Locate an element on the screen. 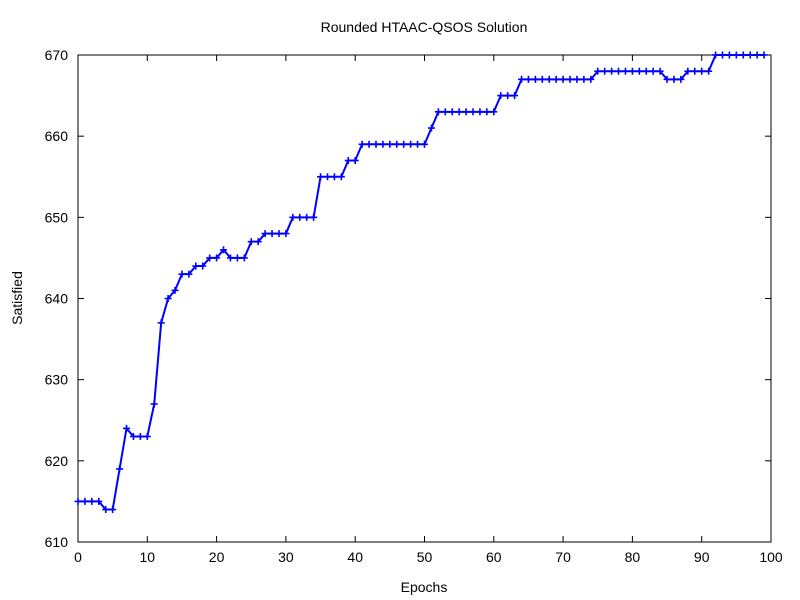 This screenshot has width=800, height=600. x-tick-label: 50 is located at coordinates (425, 557).